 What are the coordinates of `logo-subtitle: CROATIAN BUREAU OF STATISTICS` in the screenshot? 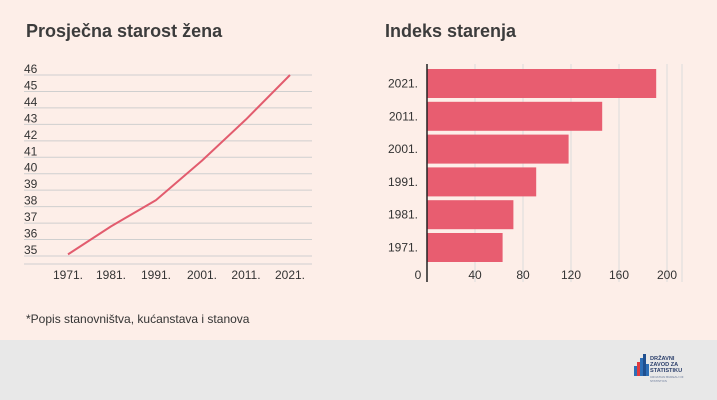 It's located at (667, 379).